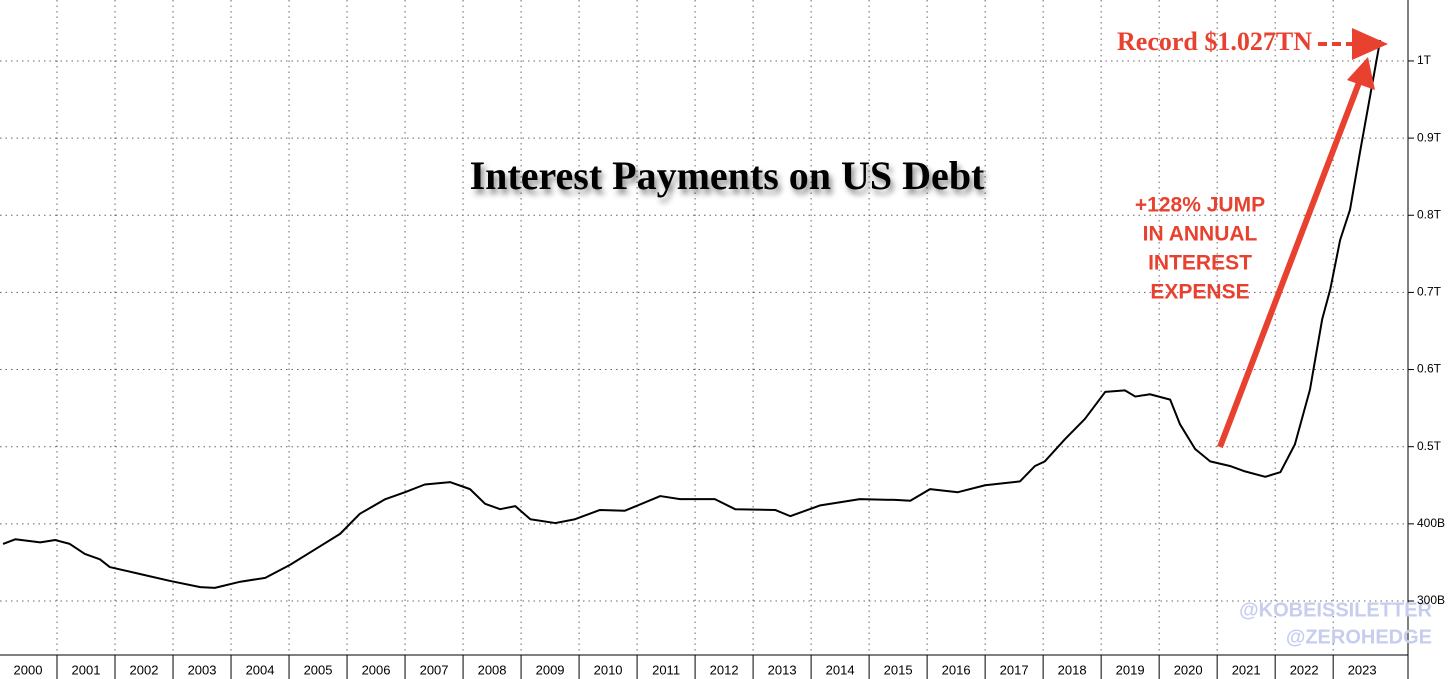 Image resolution: width=1456 pixels, height=679 pixels. What do you see at coordinates (492, 669) in the screenshot?
I see `x-tick-label: 2008` at bounding box center [492, 669].